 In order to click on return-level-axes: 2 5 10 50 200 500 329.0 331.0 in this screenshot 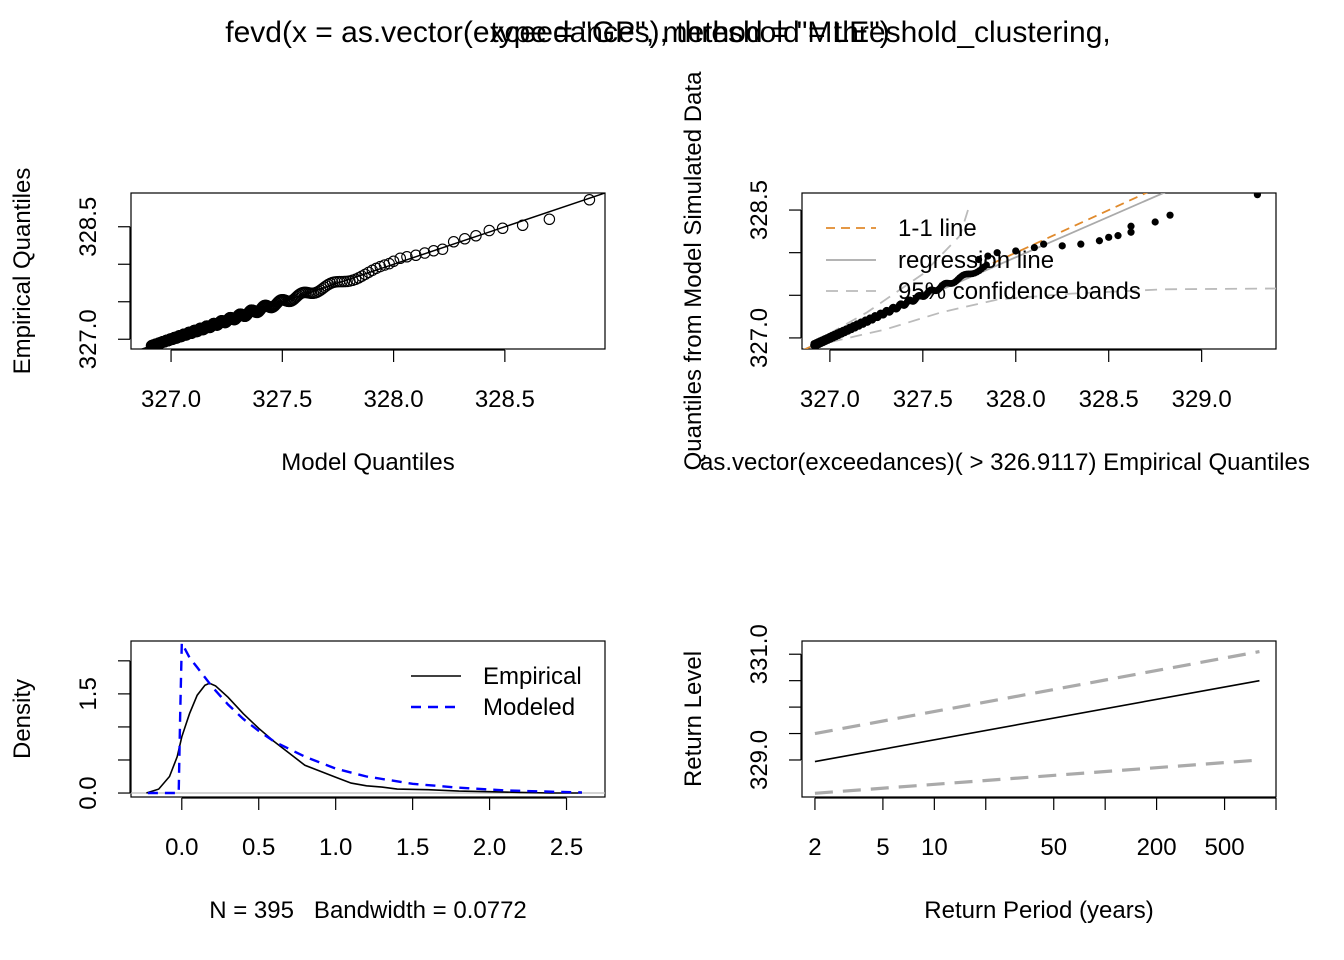, I will do `click(1011, 742)`.